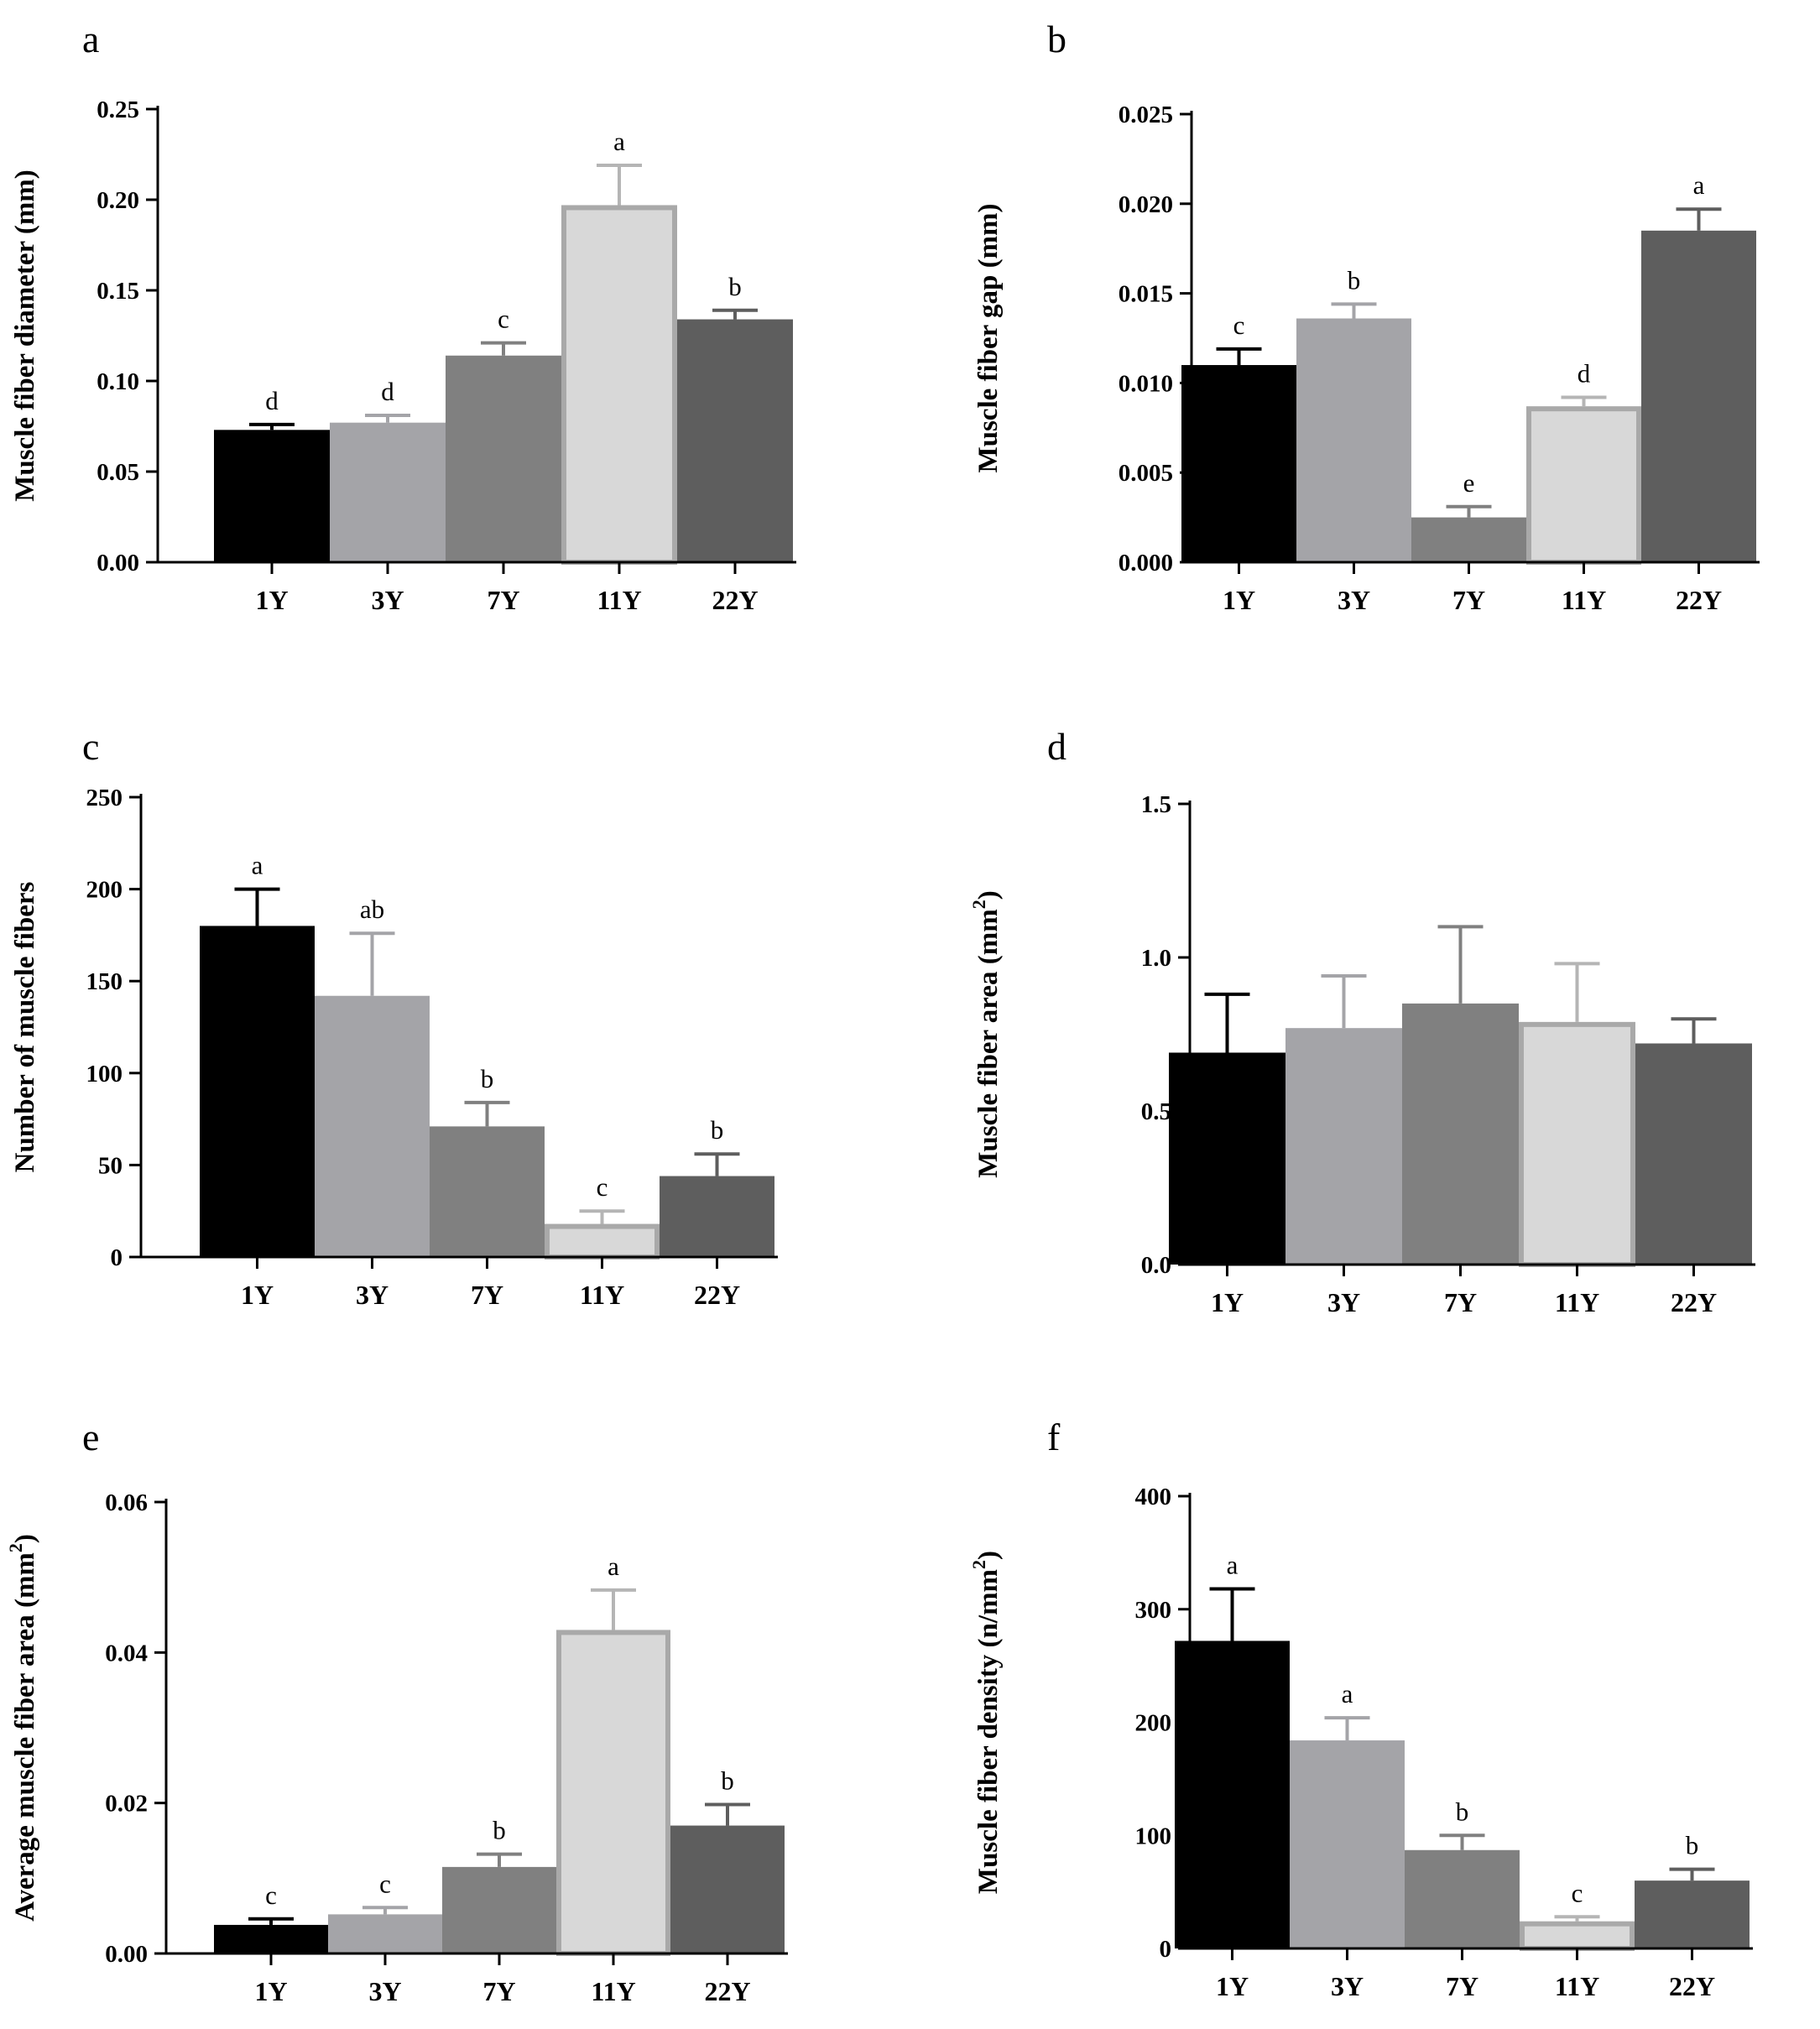 The width and height of the screenshot is (1820, 2029). I want to click on y-axis-title-text: Muscle fiber area (mm, so click(988, 1043).